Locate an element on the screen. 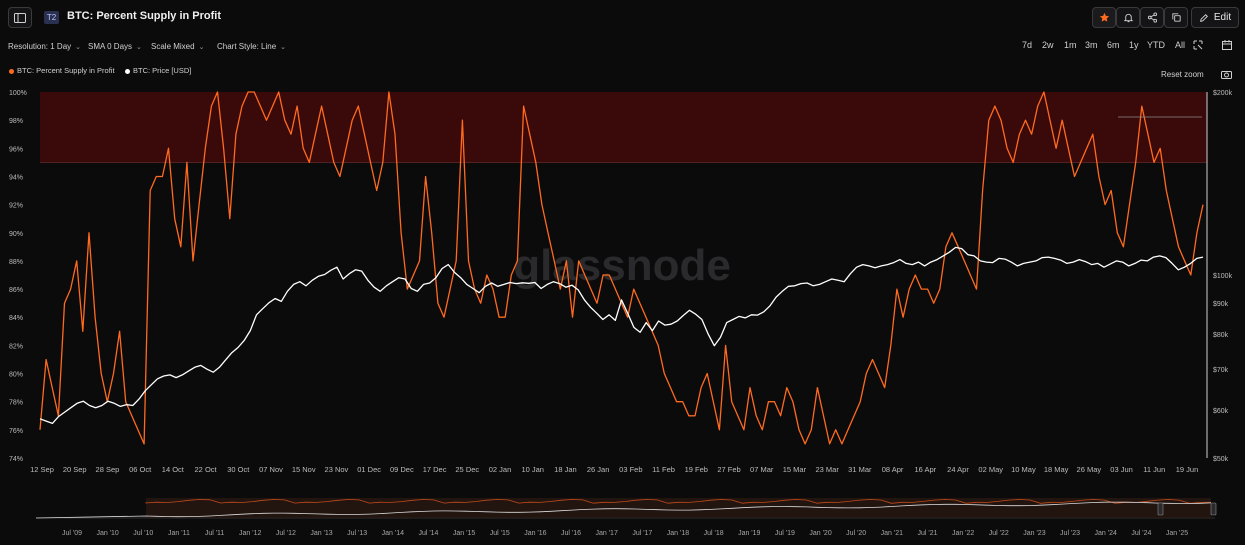 This screenshot has width=1245, height=545. nav-tick: Jan '23 is located at coordinates (1034, 533).